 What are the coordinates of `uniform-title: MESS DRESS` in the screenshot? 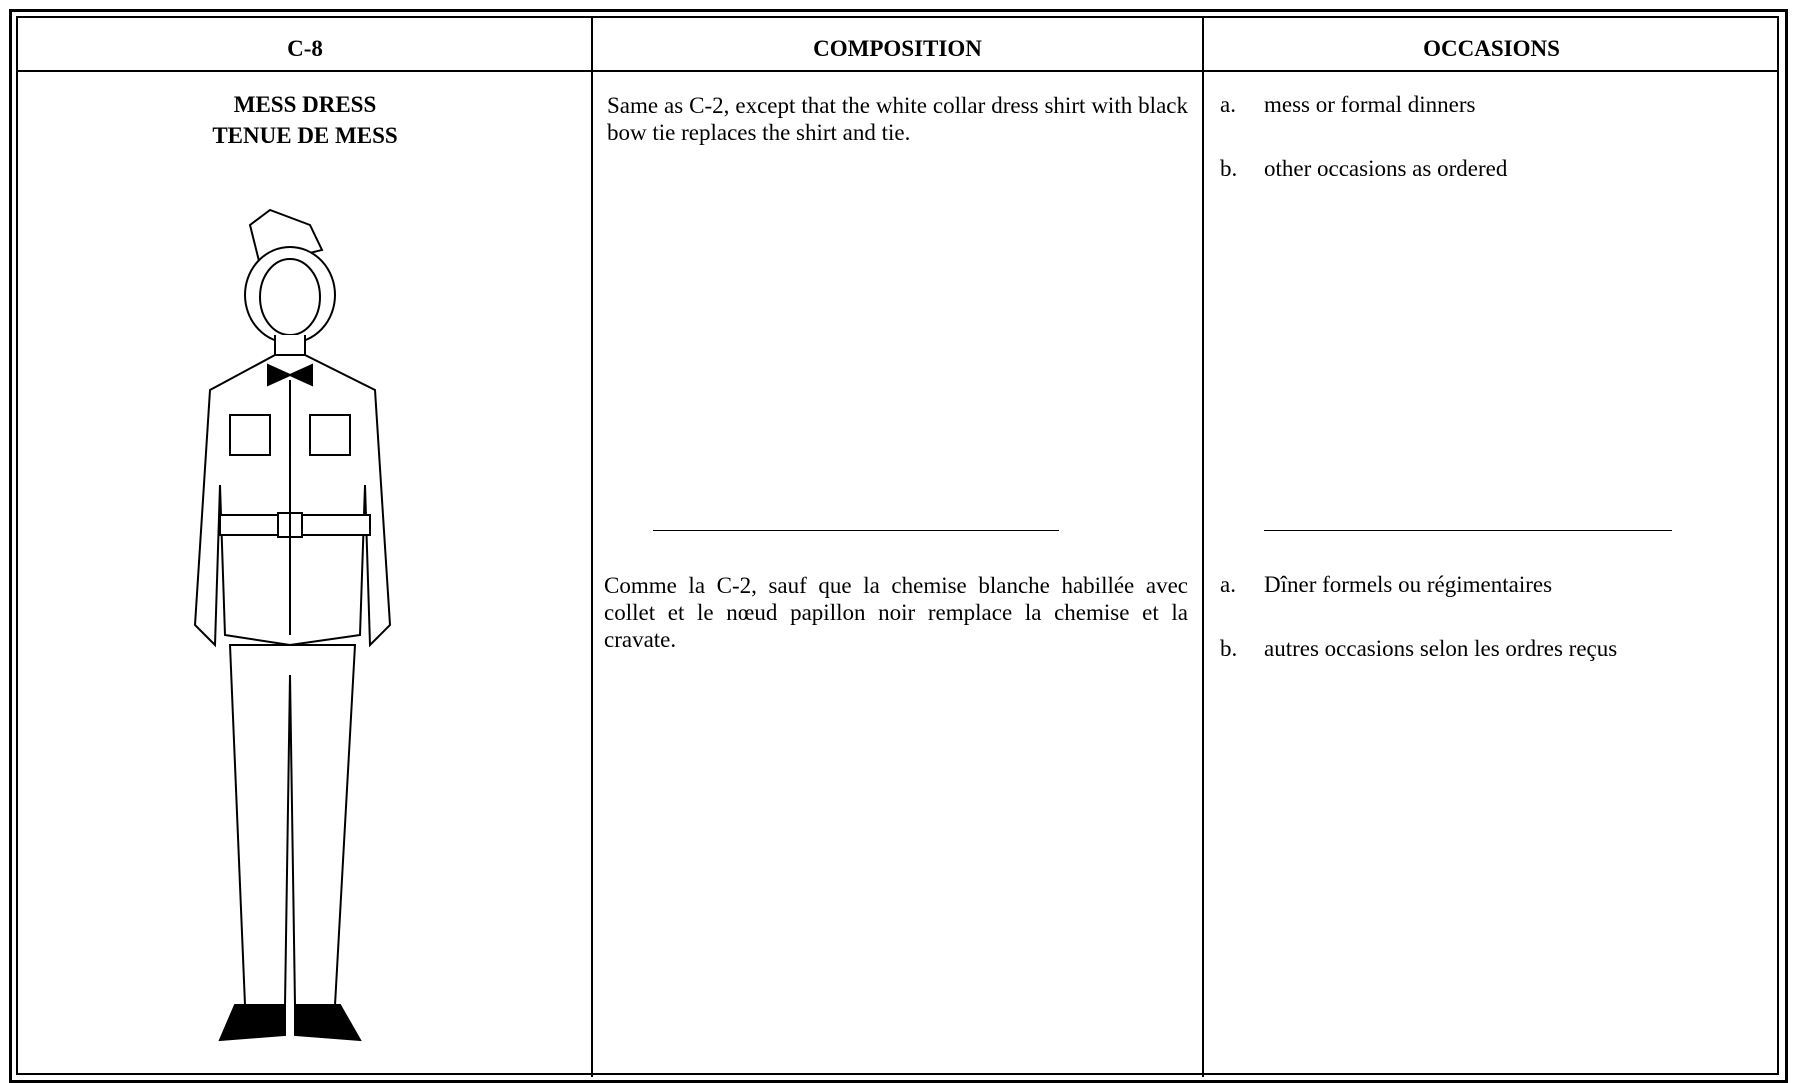 It's located at (305, 104).